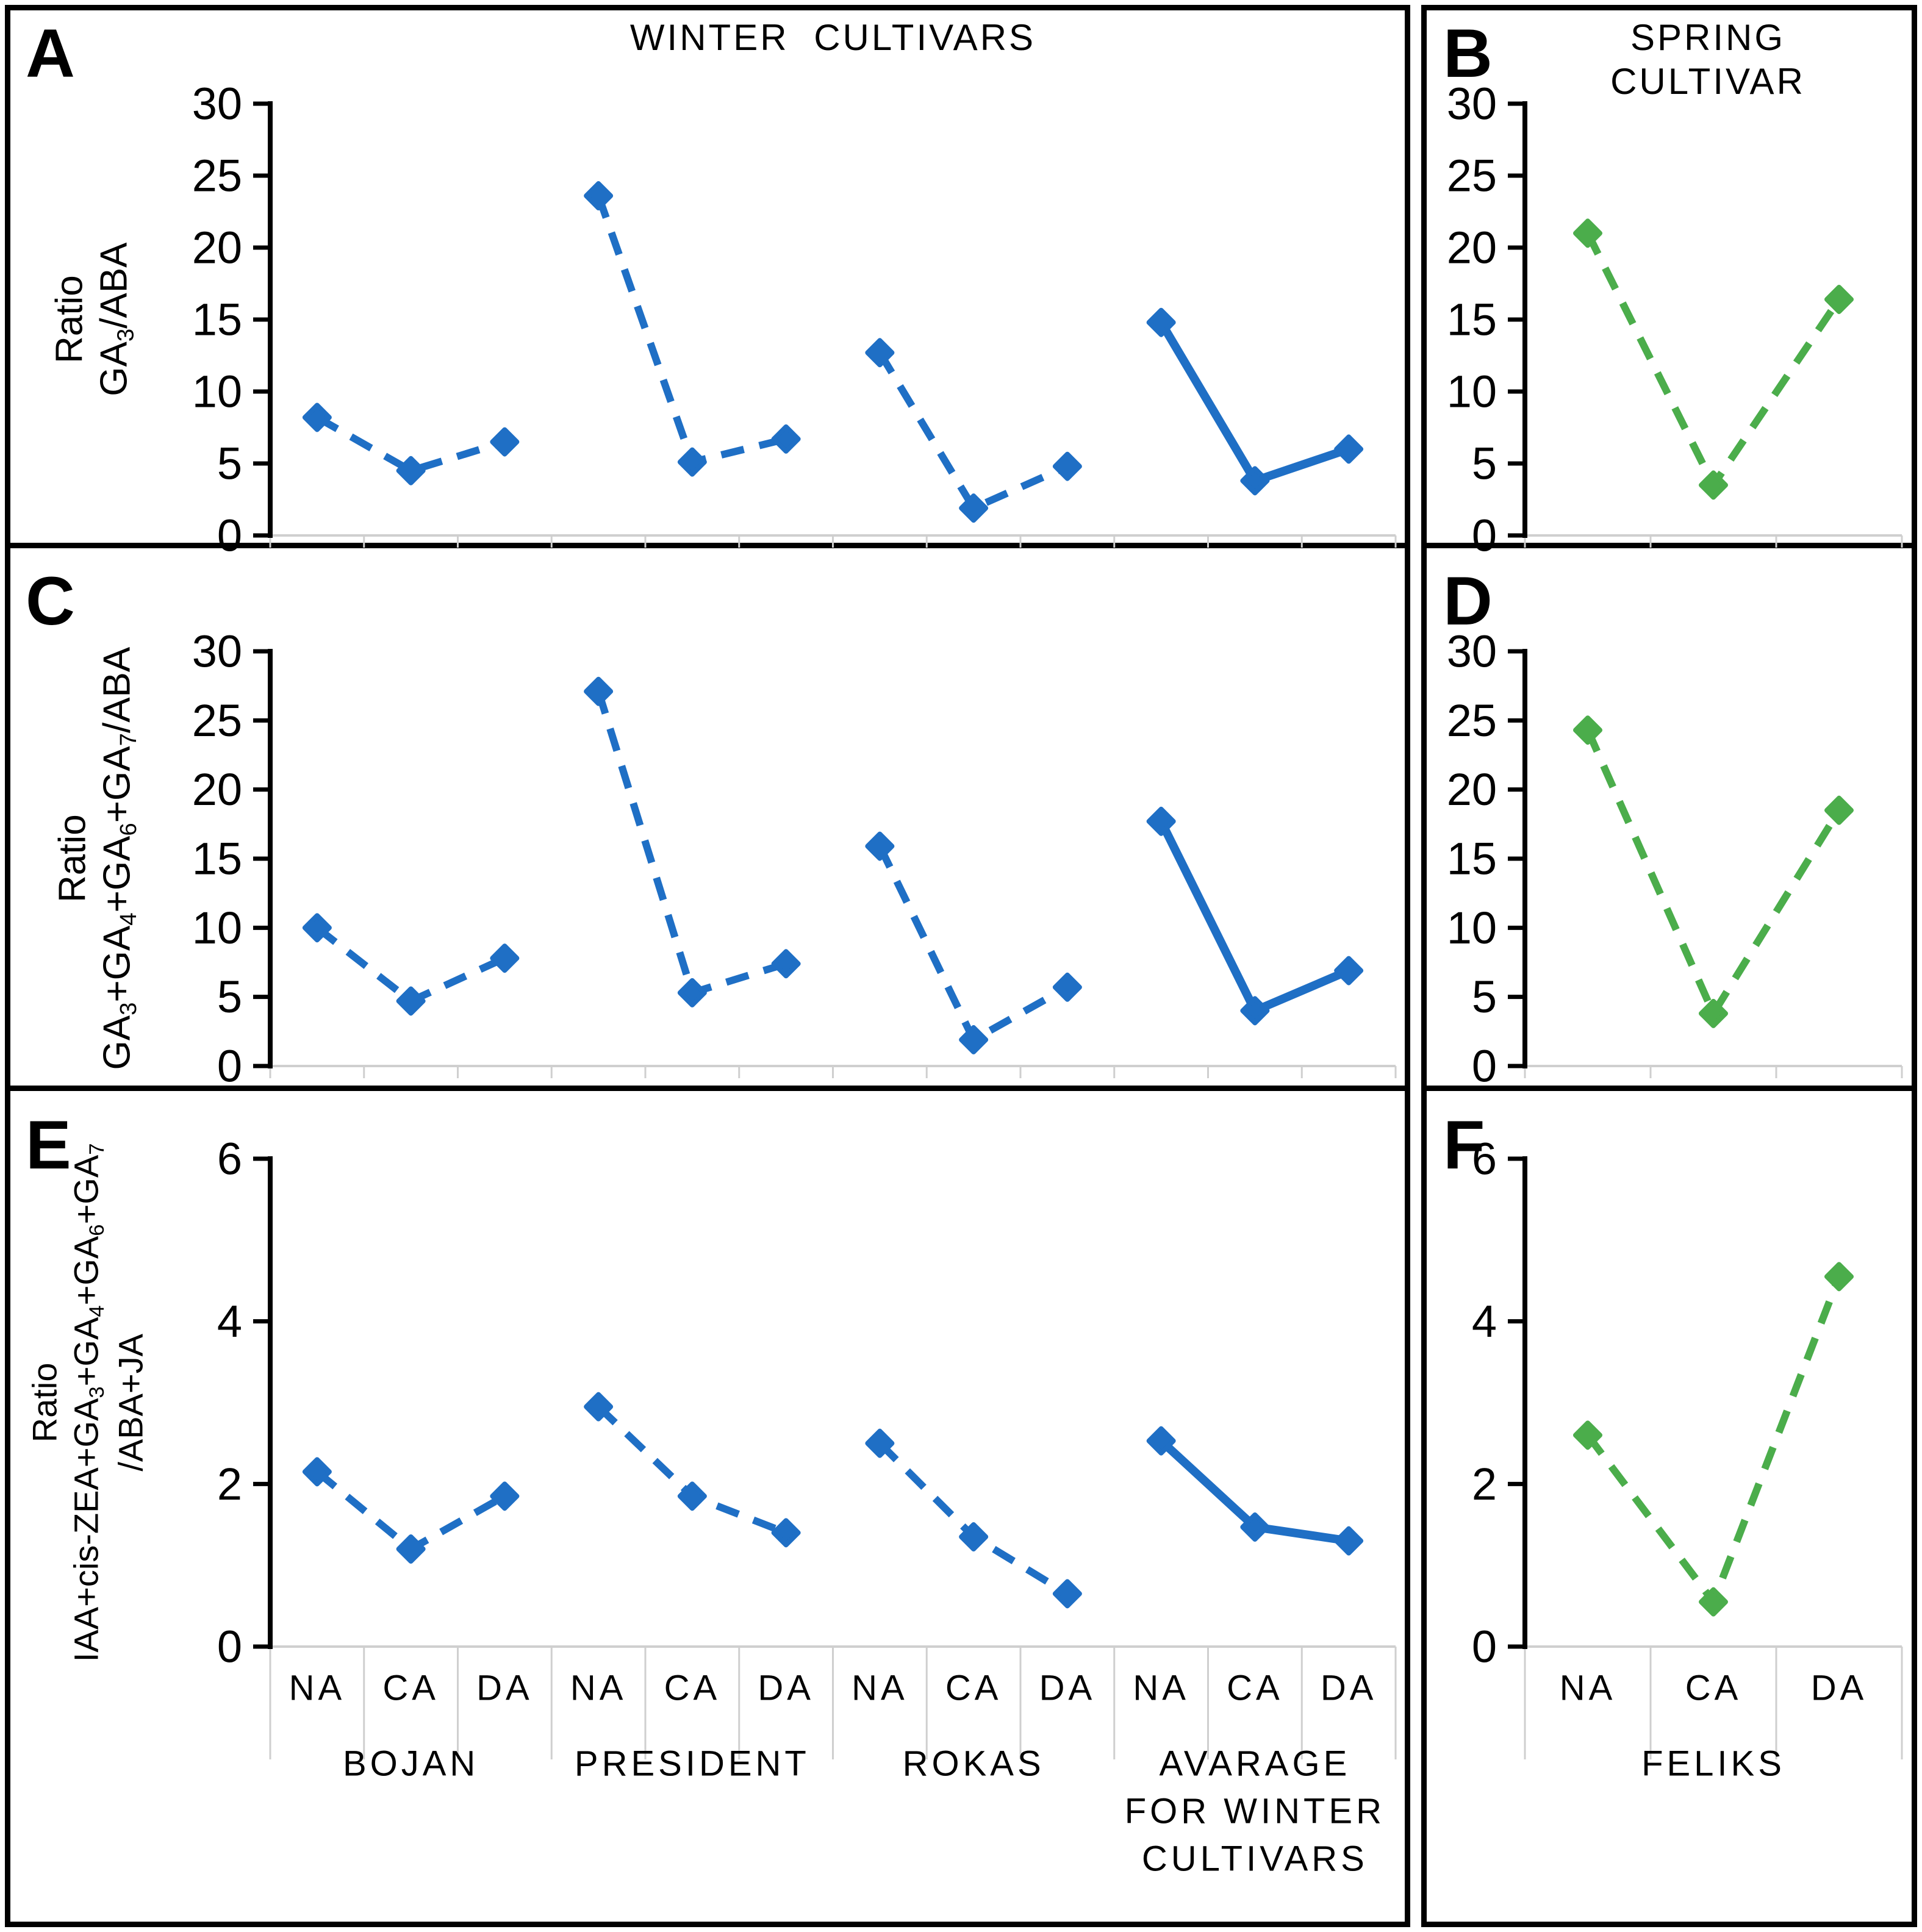 This screenshot has width=1922, height=1932. I want to click on spring-cultivar-title: SPRING CULTIVAR, so click(1708, 60).